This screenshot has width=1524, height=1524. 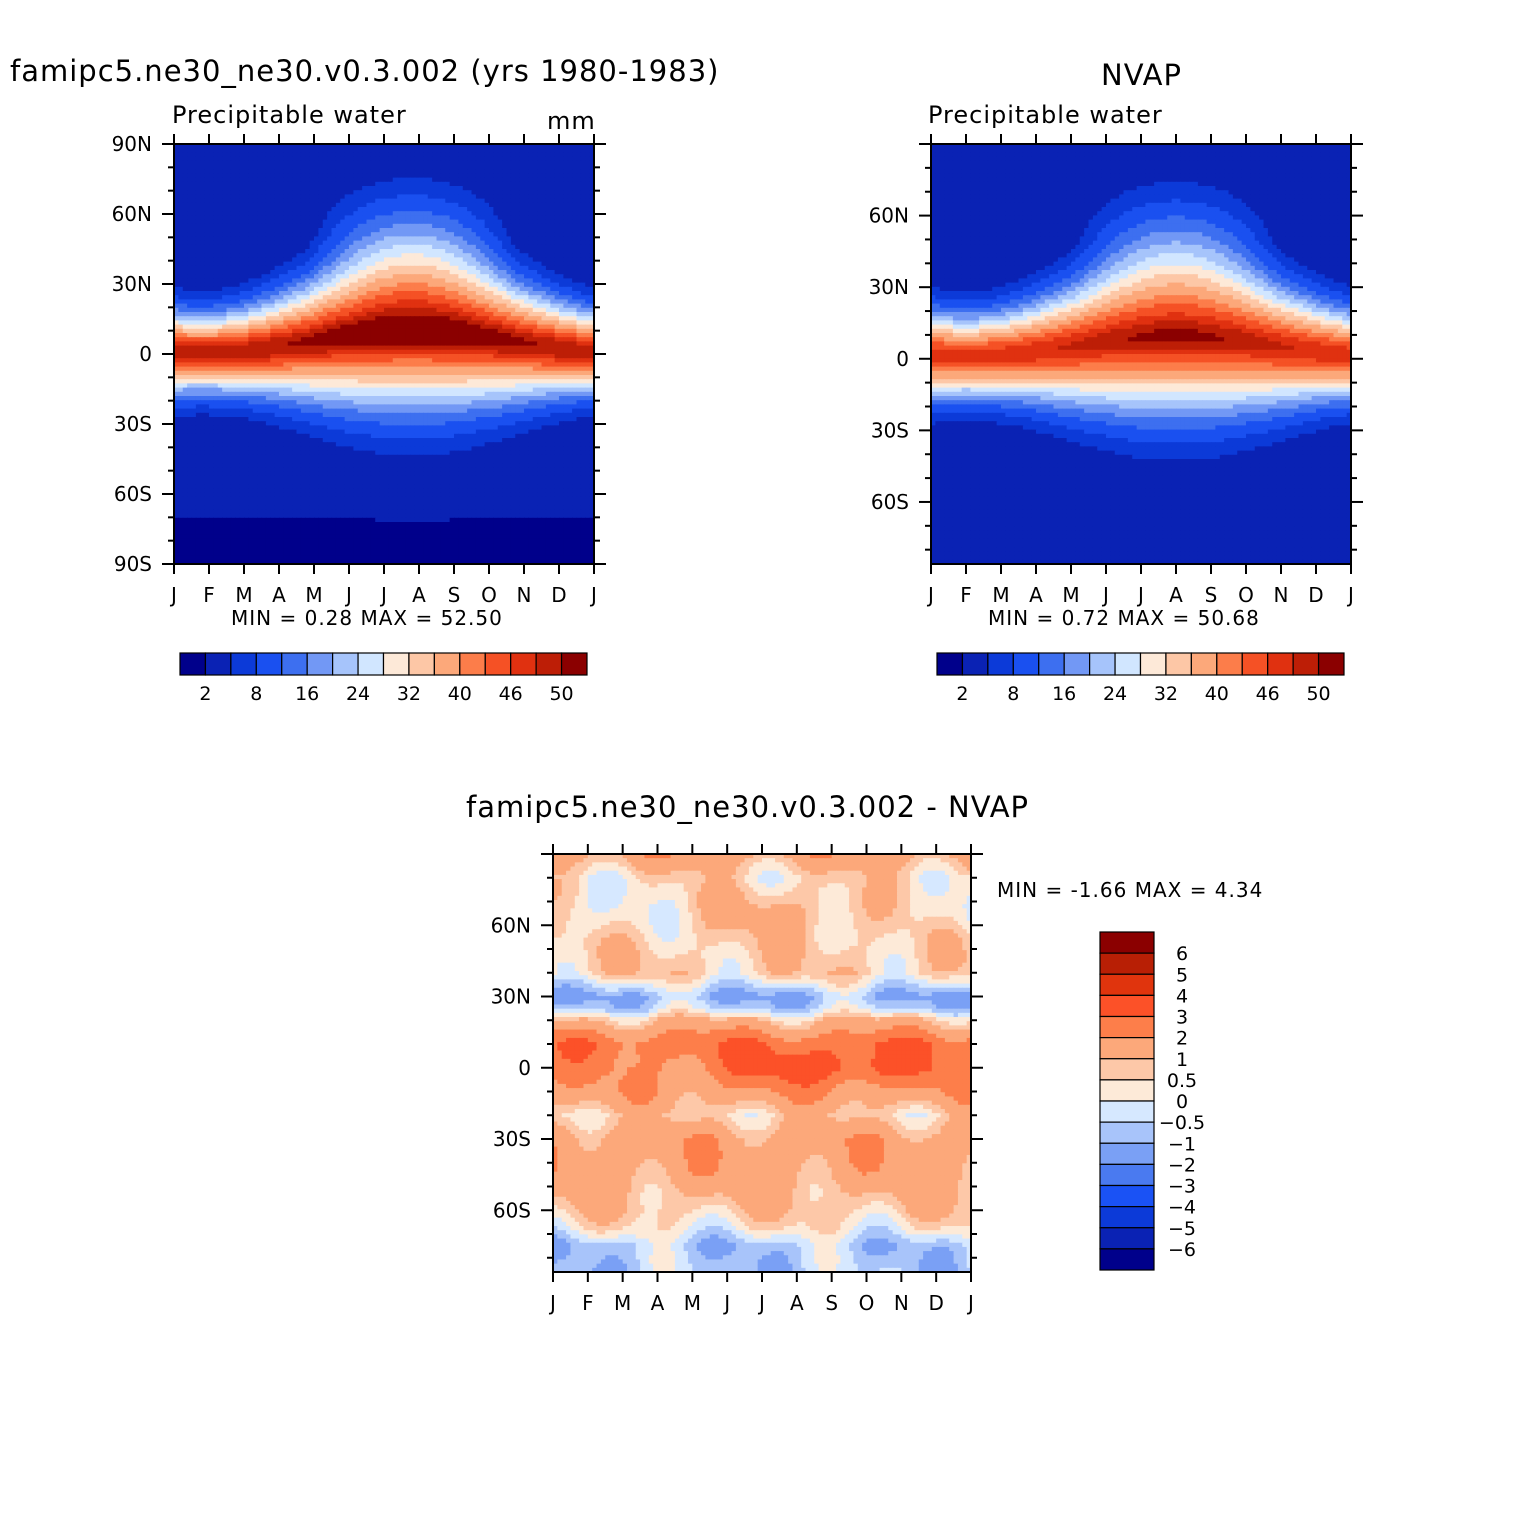 What do you see at coordinates (867, 1303) in the screenshot?
I see `diff-x-tick-label: O` at bounding box center [867, 1303].